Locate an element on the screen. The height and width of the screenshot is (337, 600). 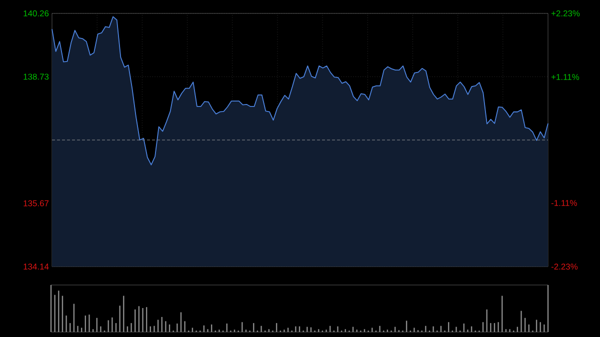
y-tick-label: 135.67 is located at coordinates (36, 203).